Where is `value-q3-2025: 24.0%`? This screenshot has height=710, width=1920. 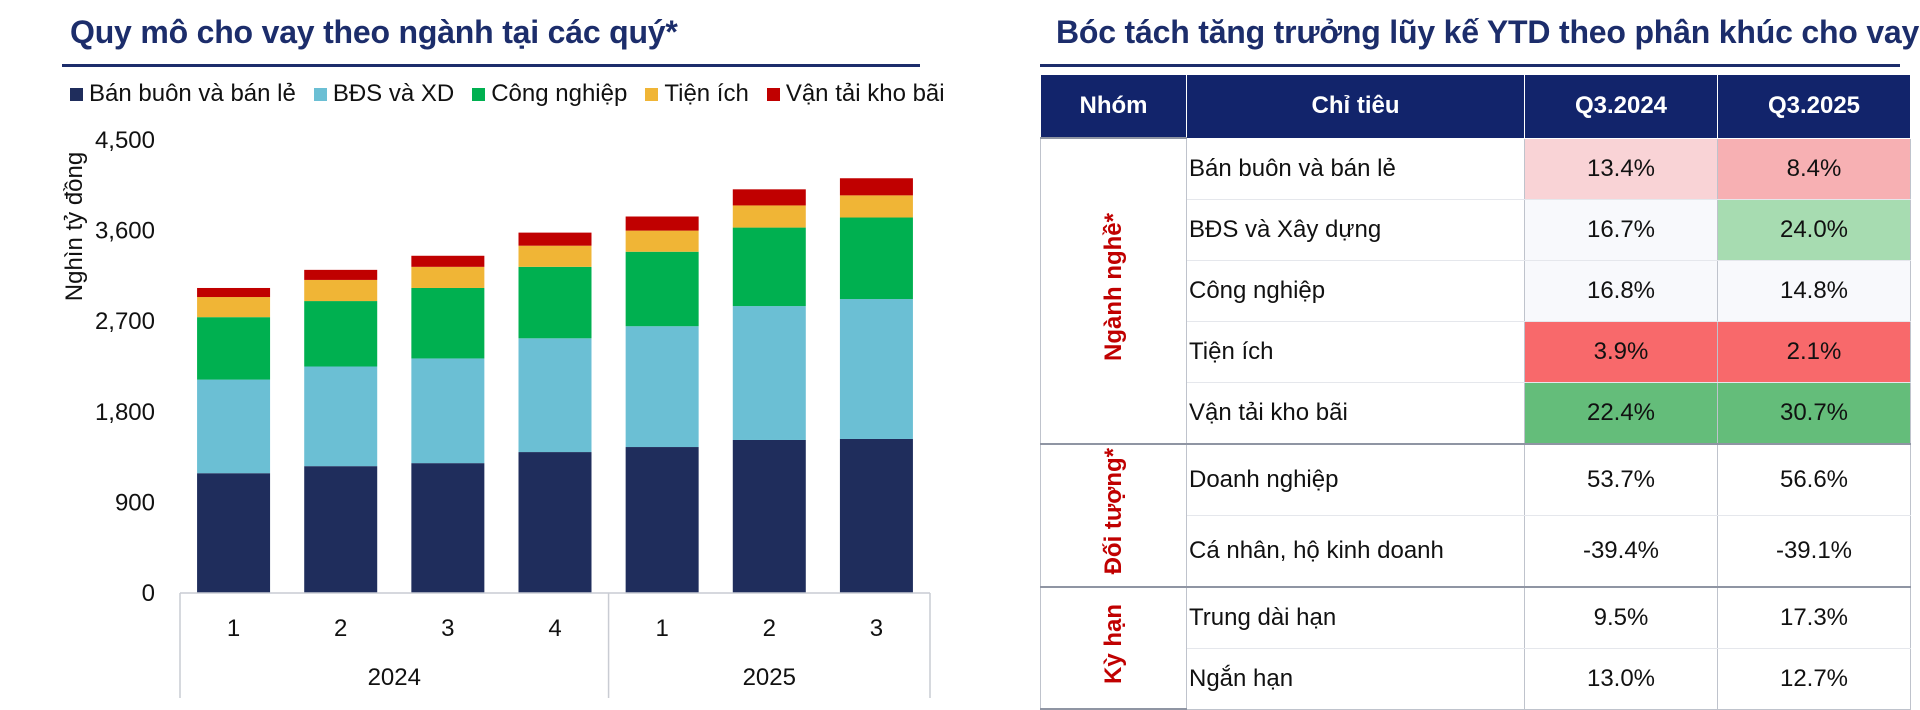
value-q3-2025: 24.0% is located at coordinates (1814, 229).